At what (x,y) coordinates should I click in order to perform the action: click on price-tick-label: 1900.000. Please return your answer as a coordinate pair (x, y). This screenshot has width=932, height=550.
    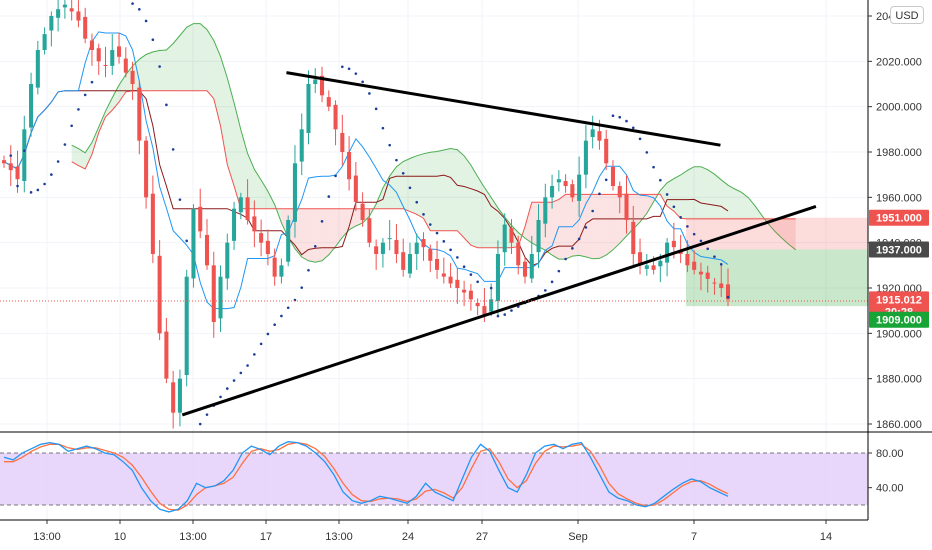
    Looking at the image, I should click on (899, 334).